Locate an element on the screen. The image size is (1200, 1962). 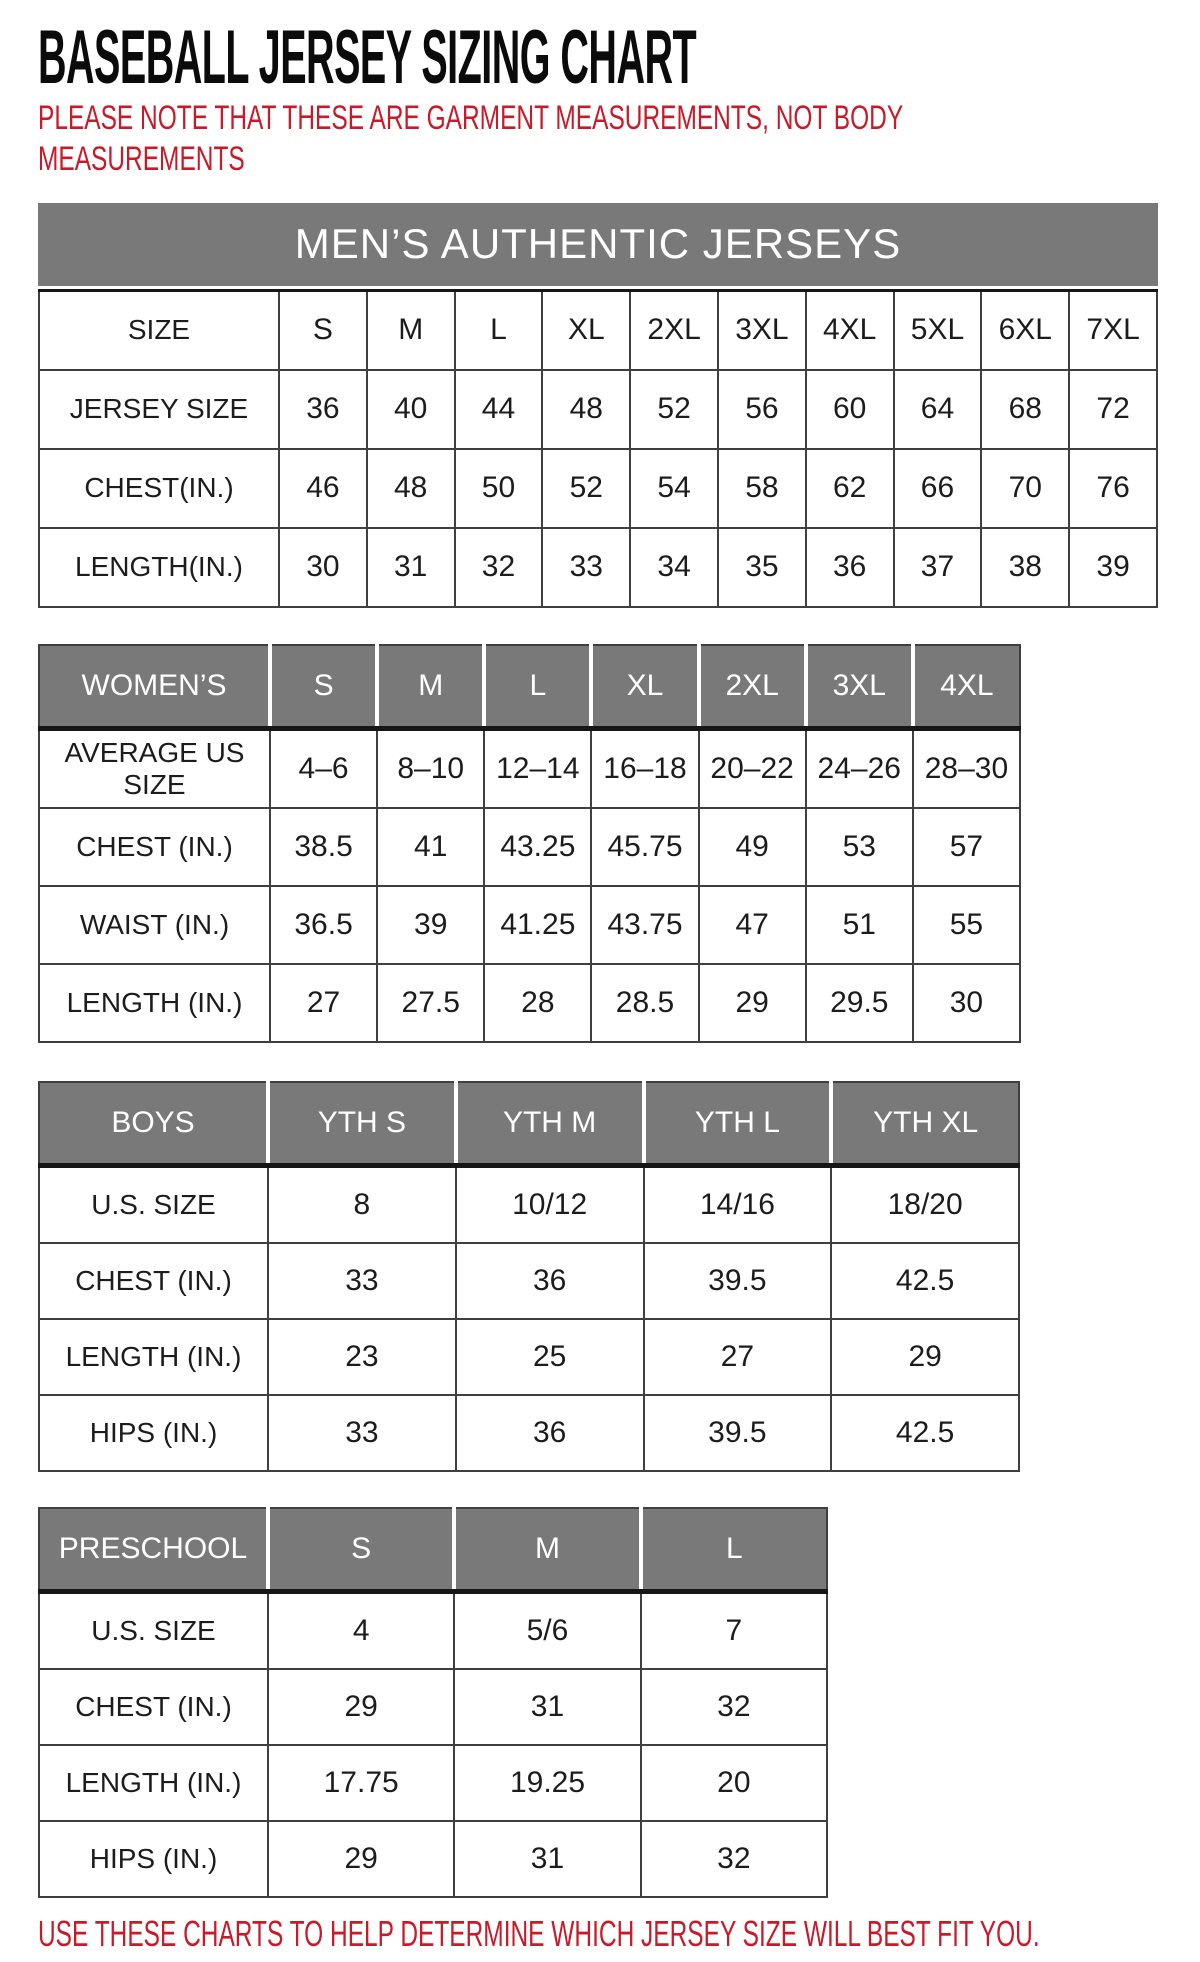
value-cell: 60 is located at coordinates (849, 409).